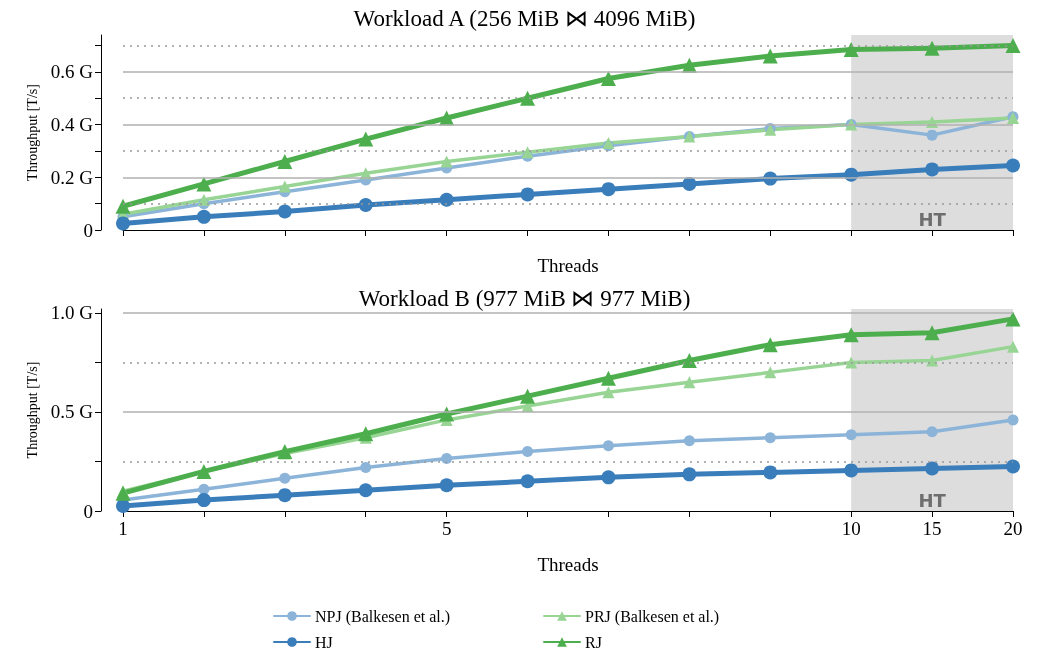  What do you see at coordinates (72, 177) in the screenshot?
I see `y-tick-label: 0.2 G` at bounding box center [72, 177].